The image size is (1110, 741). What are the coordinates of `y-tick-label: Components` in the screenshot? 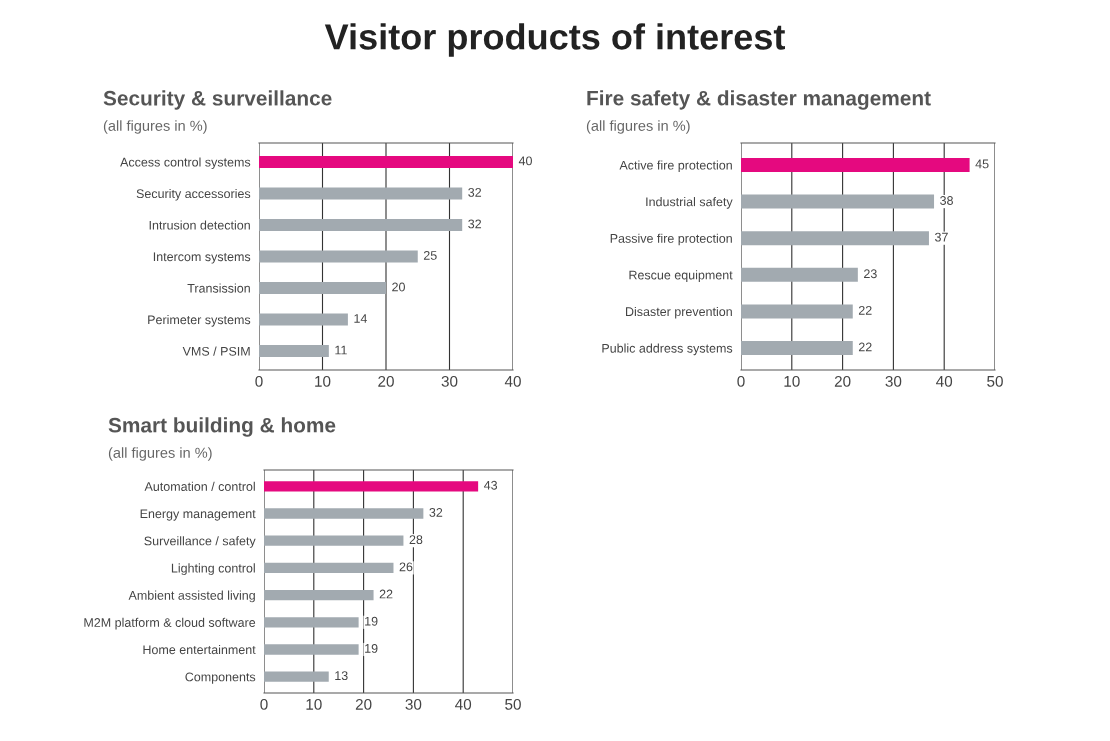 It's located at (220, 678).